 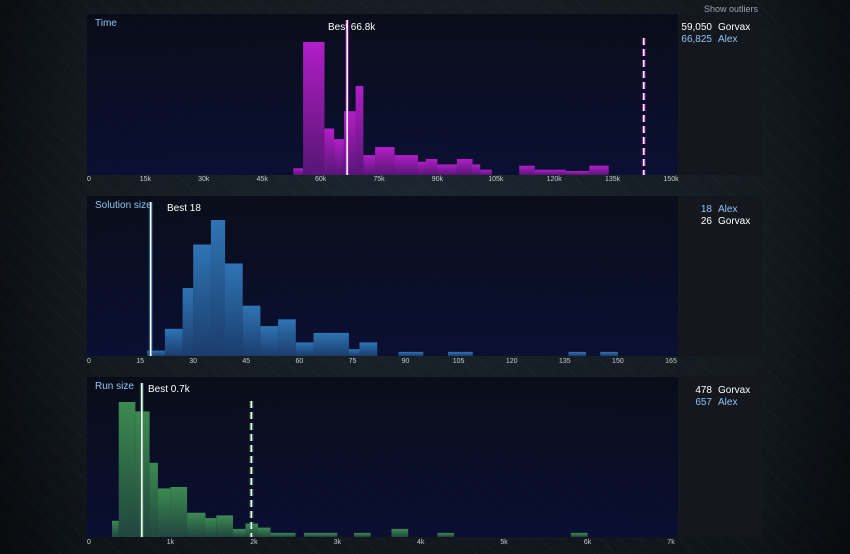 I want to click on solution-panel-title: Solution size, so click(x=123, y=205).